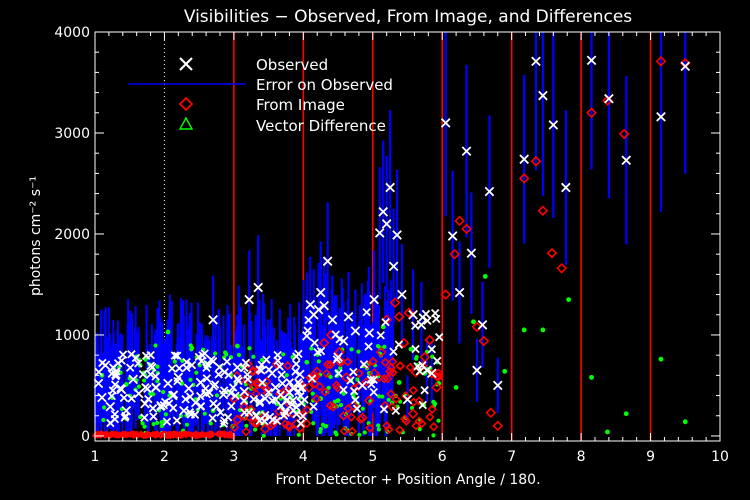 The image size is (750, 500). Describe the element at coordinates (581, 457) in the screenshot. I see `x-tick-label: 8` at that location.